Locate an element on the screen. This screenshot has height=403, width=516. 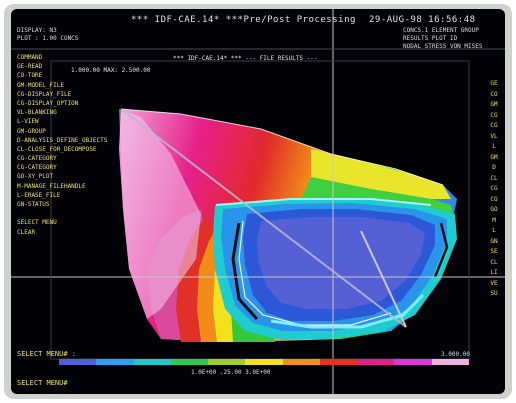
scale-max-label: 3.000.00 is located at coordinates (455, 354).